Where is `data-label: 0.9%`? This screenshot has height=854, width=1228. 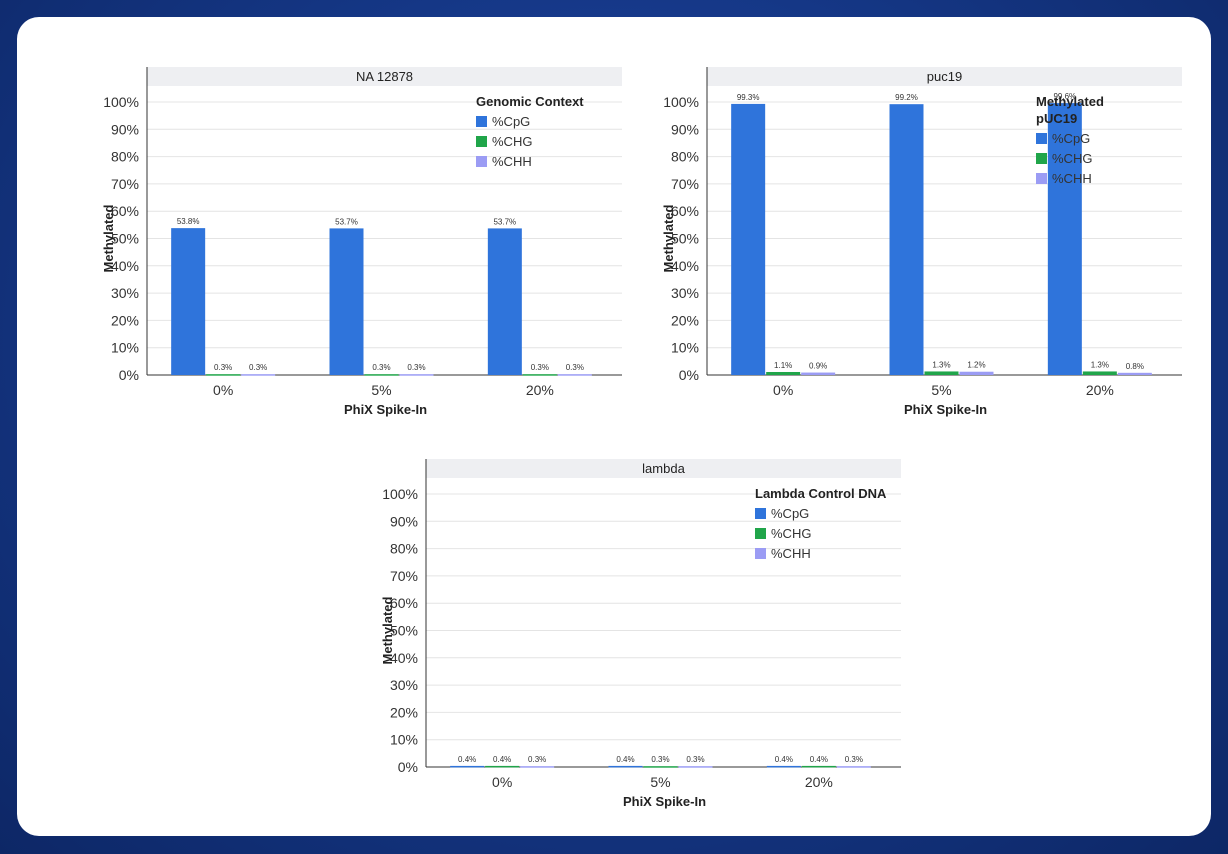 data-label: 0.9% is located at coordinates (818, 366).